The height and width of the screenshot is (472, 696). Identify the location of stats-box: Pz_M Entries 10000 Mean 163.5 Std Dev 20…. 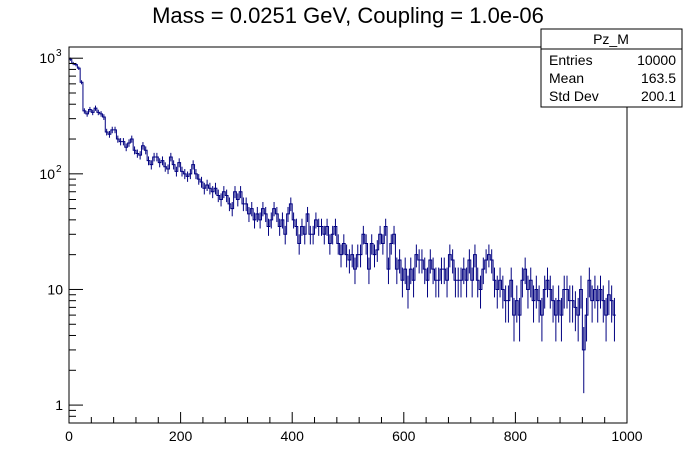
(611, 68).